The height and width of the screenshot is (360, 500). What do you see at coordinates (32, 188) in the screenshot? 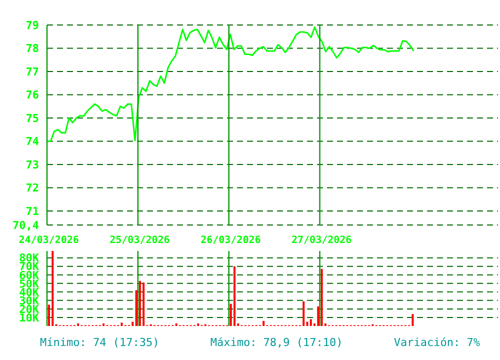
I see `y-tick-label: 72` at bounding box center [32, 188].